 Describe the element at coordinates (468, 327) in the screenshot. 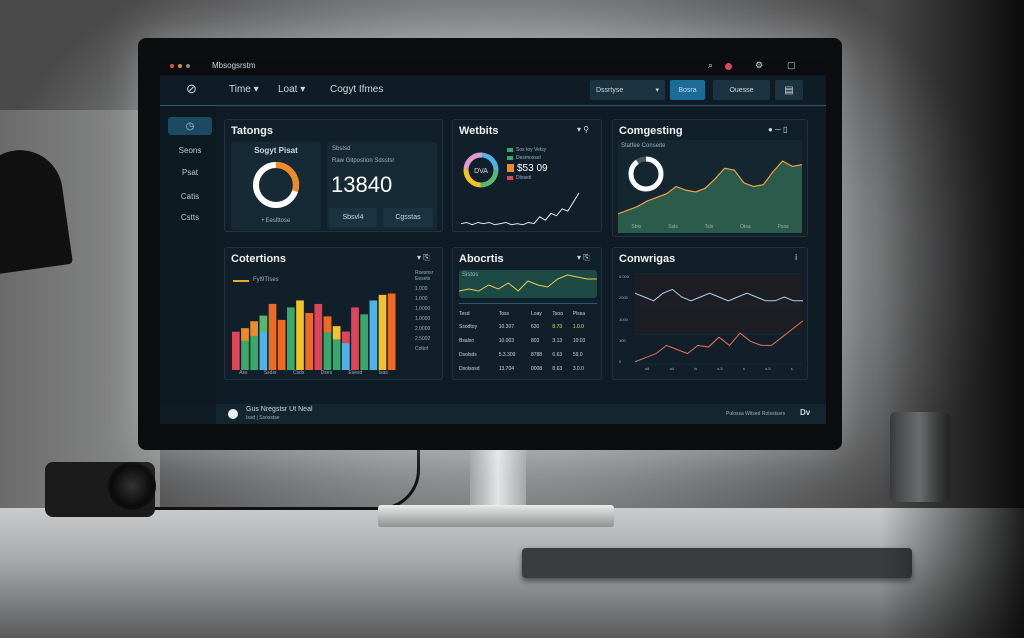

I see `table-cell: Ssodtoy` at that location.